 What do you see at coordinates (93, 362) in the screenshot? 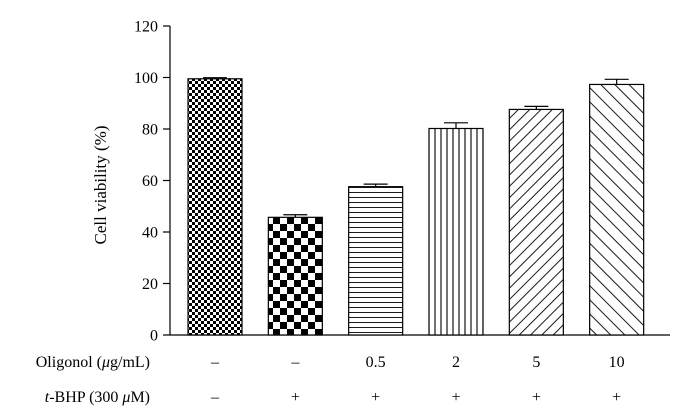
I see `condition-row-label-0: Oligonol (μg/mL)` at bounding box center [93, 362].